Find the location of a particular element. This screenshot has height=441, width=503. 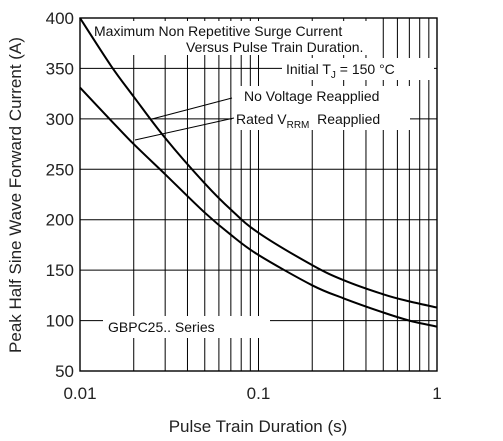

series-note-box is located at coordinates (186, 327).